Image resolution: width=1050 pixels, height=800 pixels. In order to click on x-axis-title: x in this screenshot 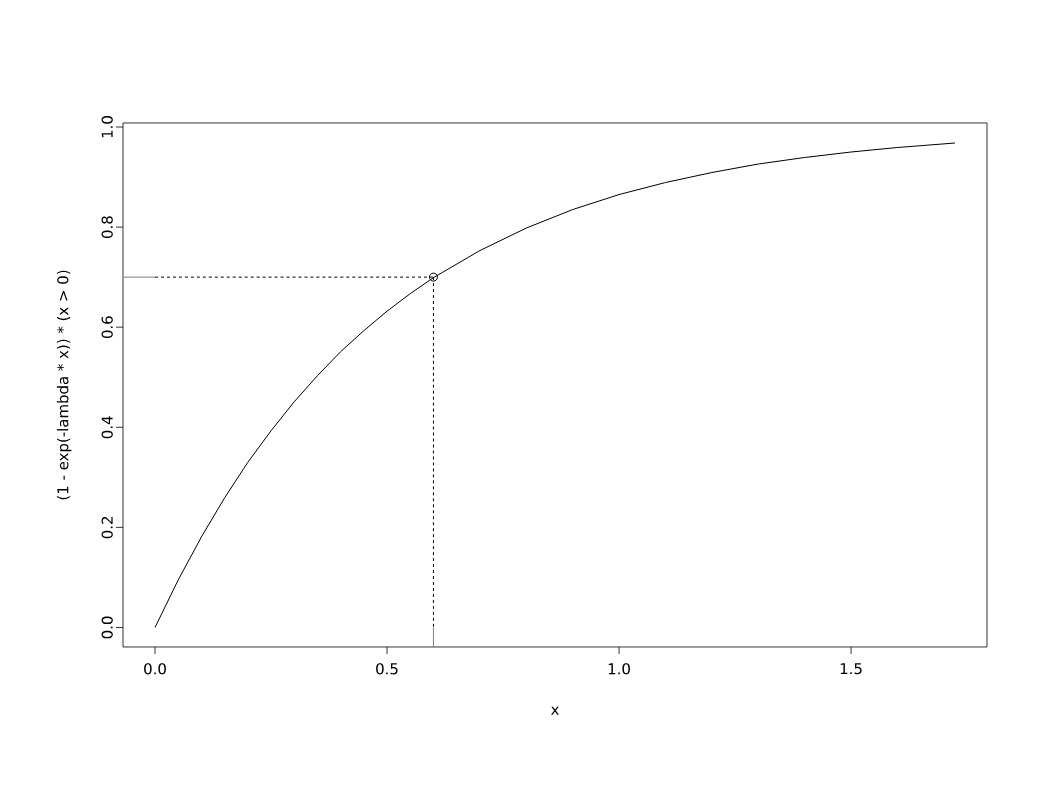, I will do `click(555, 710)`.